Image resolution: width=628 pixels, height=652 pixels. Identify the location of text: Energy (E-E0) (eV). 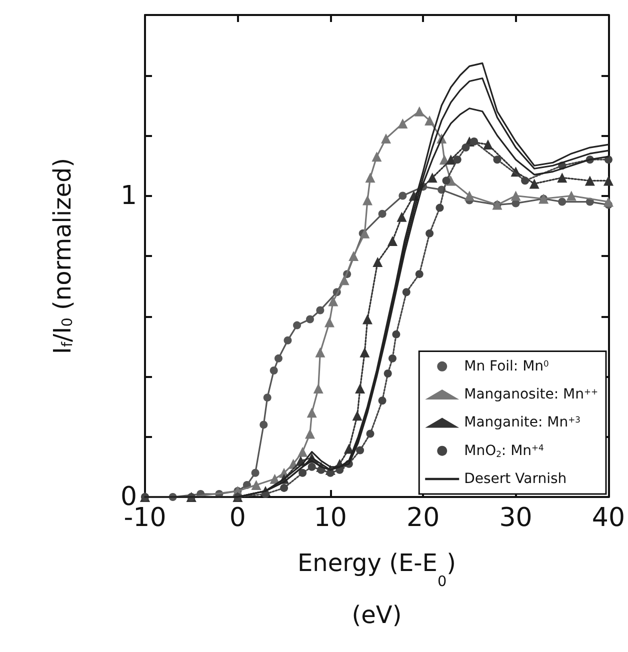
(376, 589).